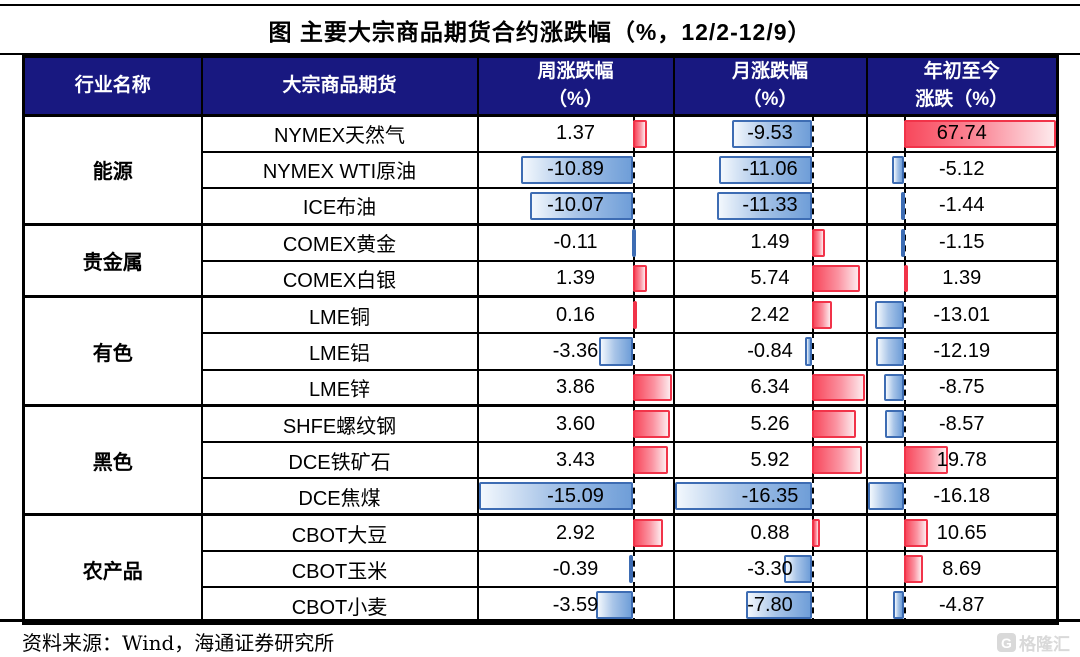 The width and height of the screenshot is (1080, 657). I want to click on commodity-cell: CBOT玉米, so click(339, 569).